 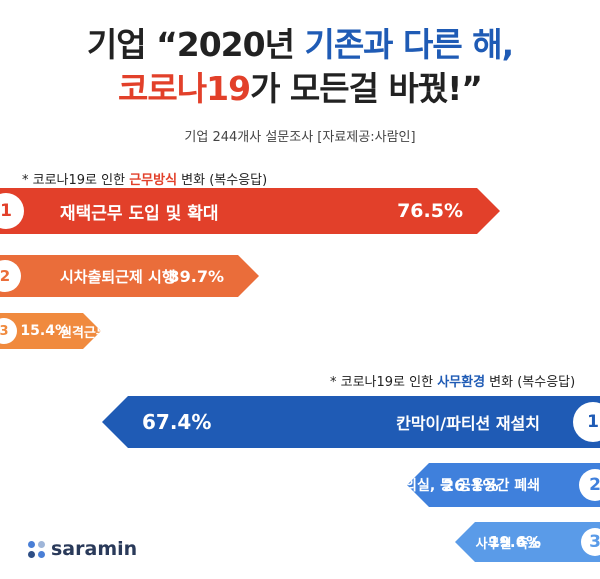 I want to click on survey-source: 기업 244개사 설문조사 [자료제공:사람인], so click(x=300, y=137).